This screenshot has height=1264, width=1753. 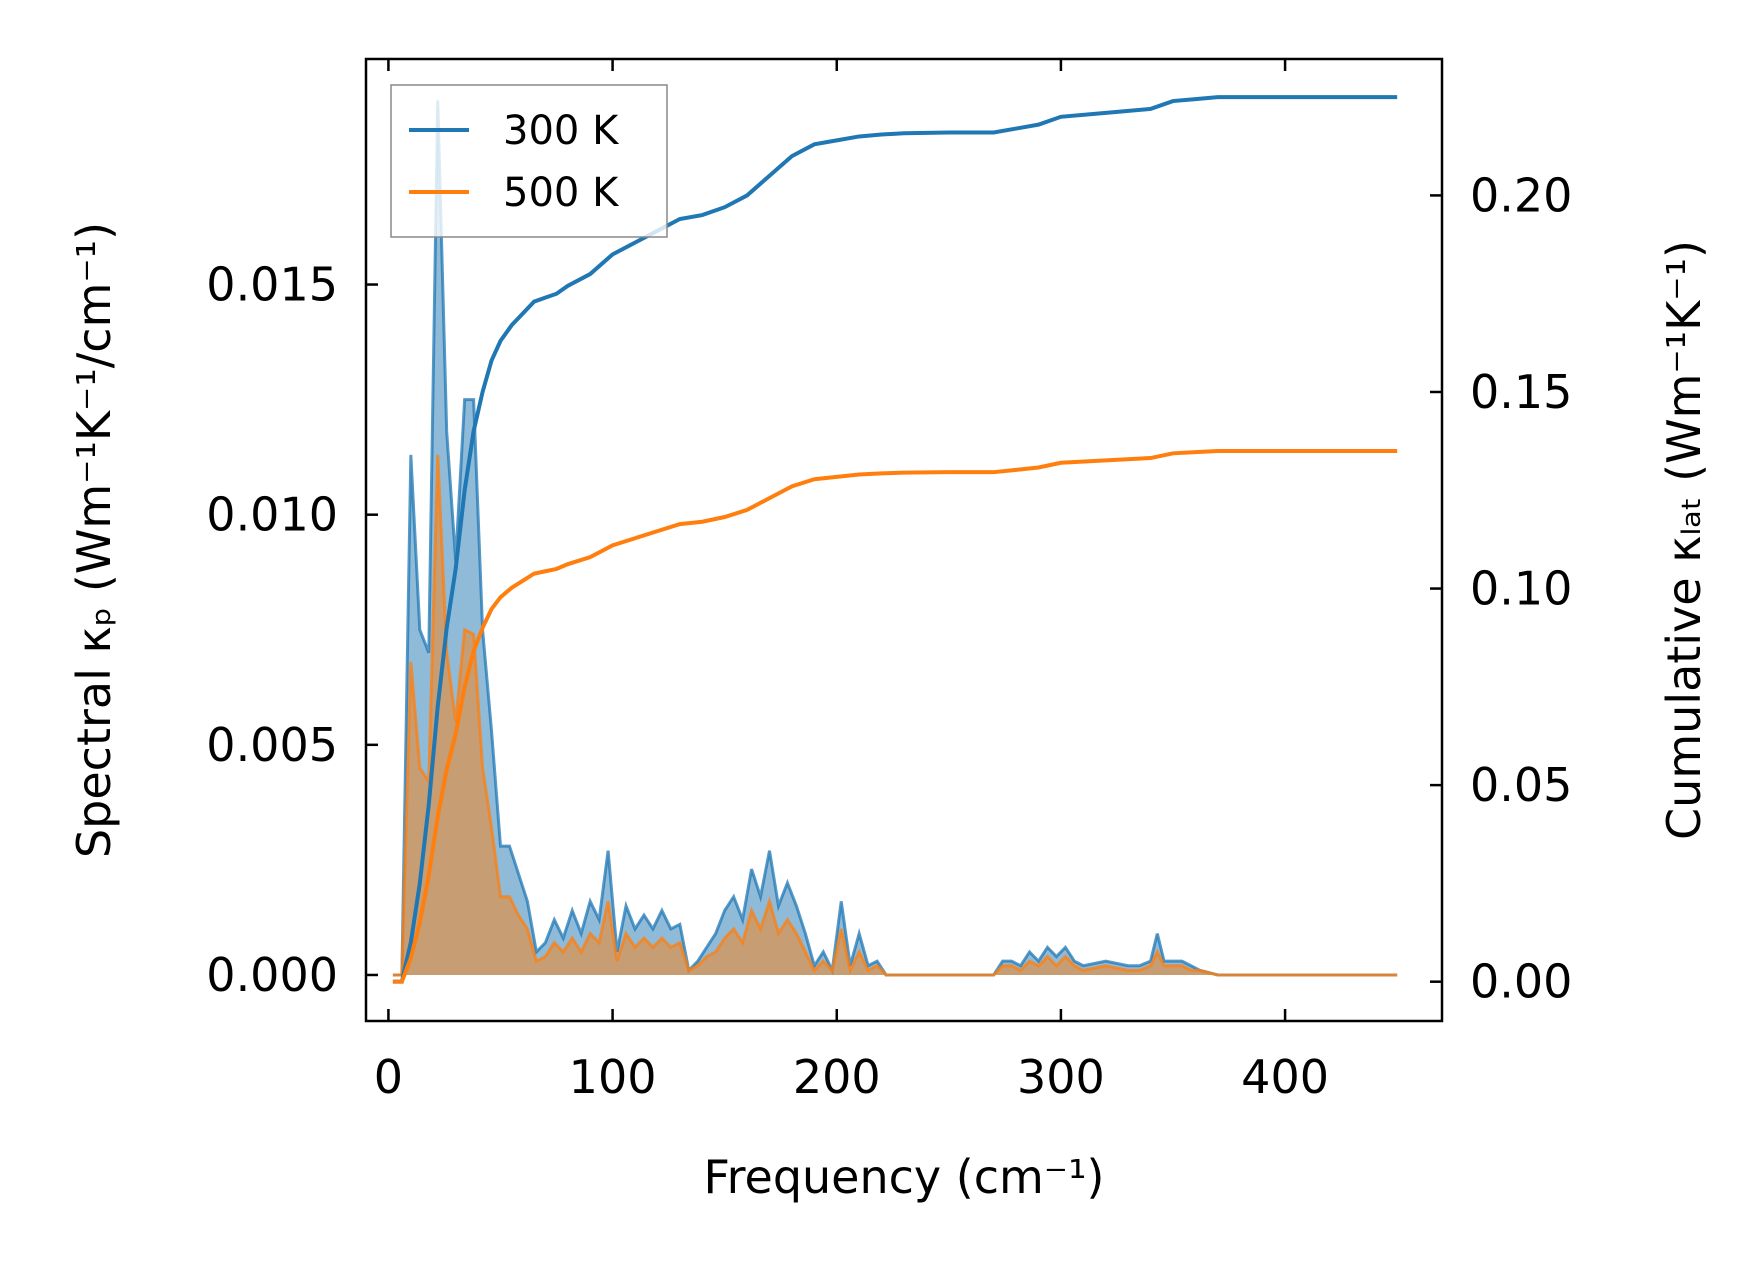 What do you see at coordinates (1521, 392) in the screenshot?
I see `y-right-tick-label: 0.15` at bounding box center [1521, 392].